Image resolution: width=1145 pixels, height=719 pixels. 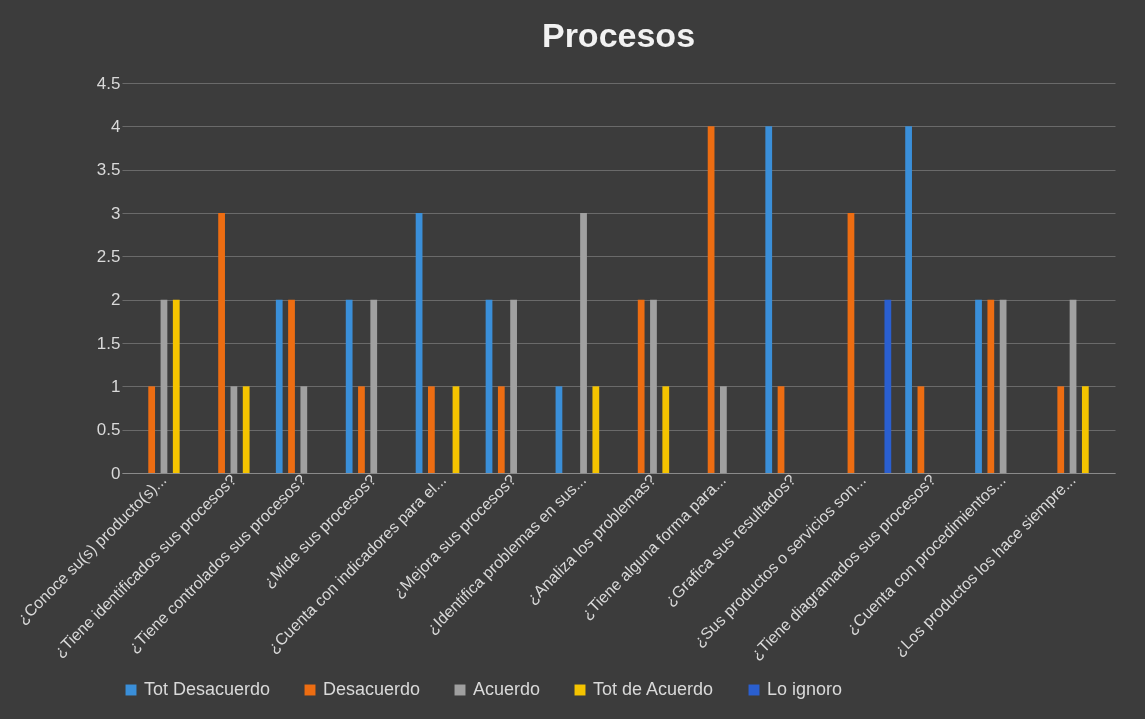 What do you see at coordinates (116, 126) in the screenshot?
I see `y-tick-label: 4` at bounding box center [116, 126].